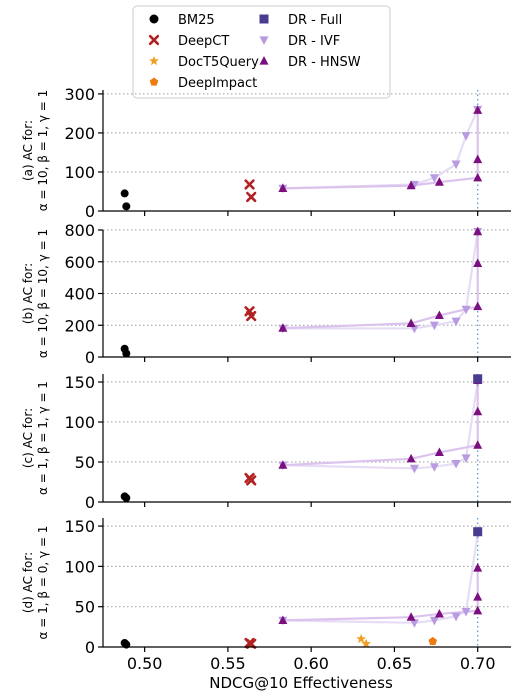 The height and width of the screenshot is (696, 521). What do you see at coordinates (154, 19) in the screenshot?
I see `legend-marker-bm25` at bounding box center [154, 19].